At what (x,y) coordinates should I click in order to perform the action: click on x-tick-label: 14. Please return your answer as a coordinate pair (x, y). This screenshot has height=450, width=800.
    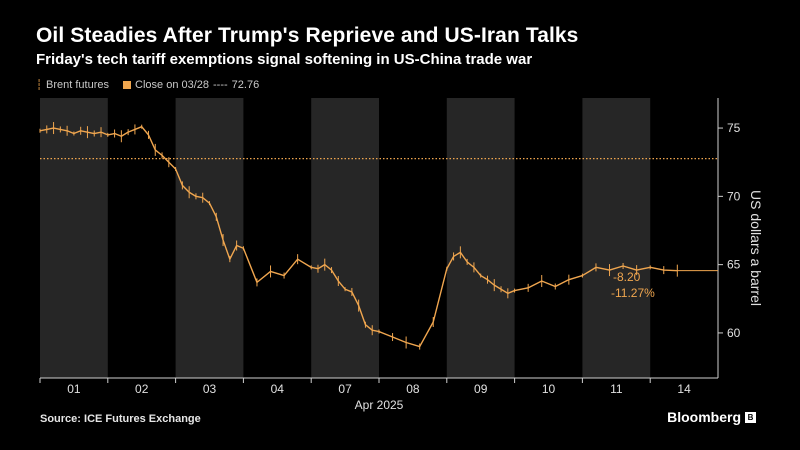
    Looking at the image, I should click on (684, 389).